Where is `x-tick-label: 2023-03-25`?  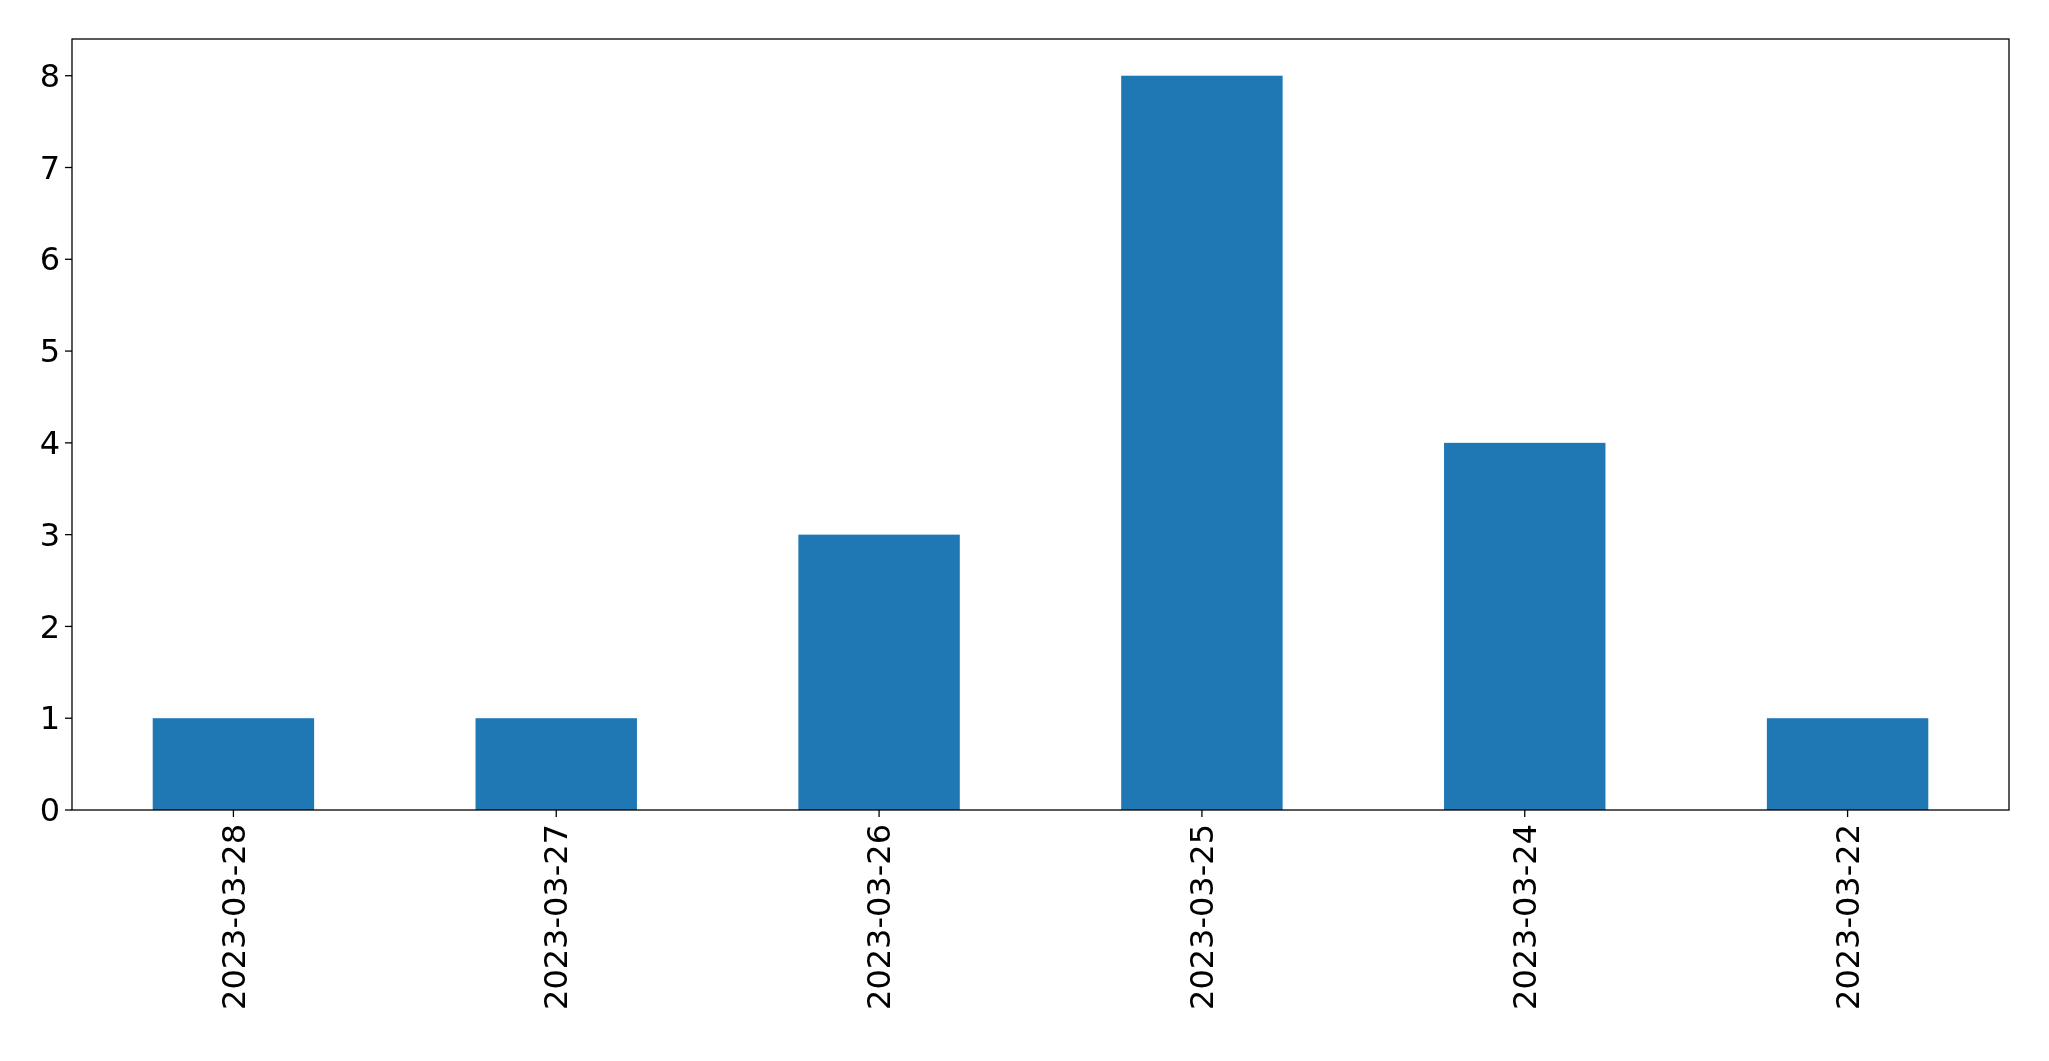
x-tick-label: 2023-03-25 is located at coordinates (1202, 917).